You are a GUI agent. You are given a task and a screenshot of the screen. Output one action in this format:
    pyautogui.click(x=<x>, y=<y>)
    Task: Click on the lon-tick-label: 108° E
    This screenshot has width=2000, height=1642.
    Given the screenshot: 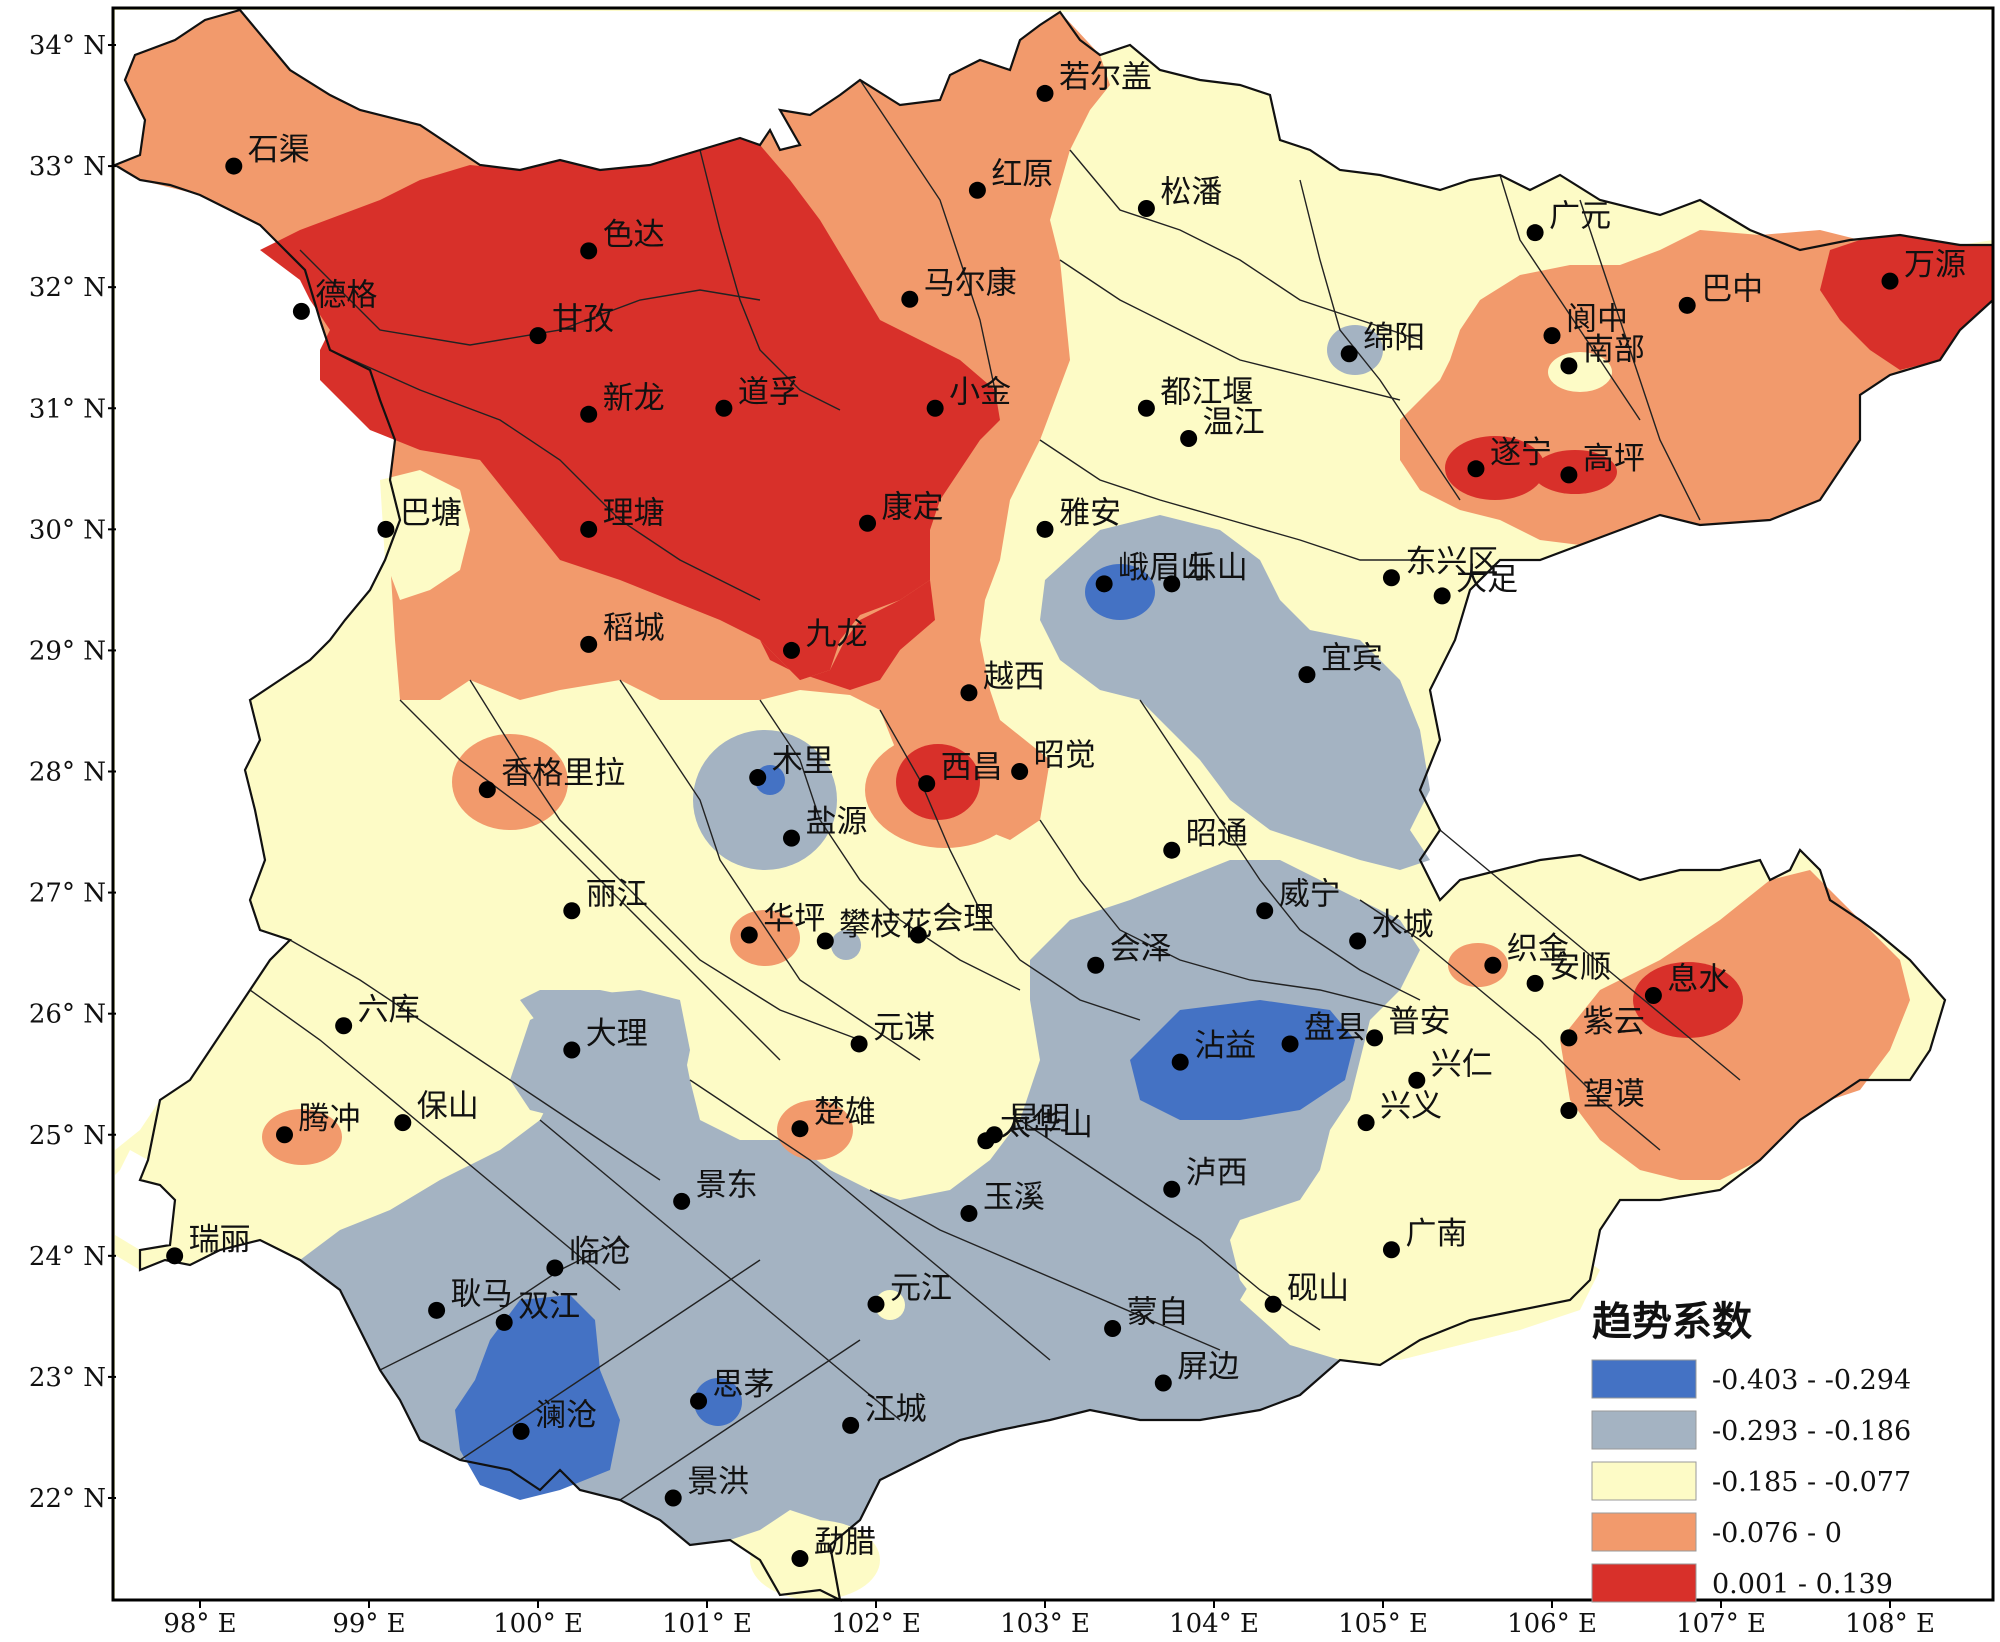 What is the action you would take?
    pyautogui.click(x=1890, y=1623)
    